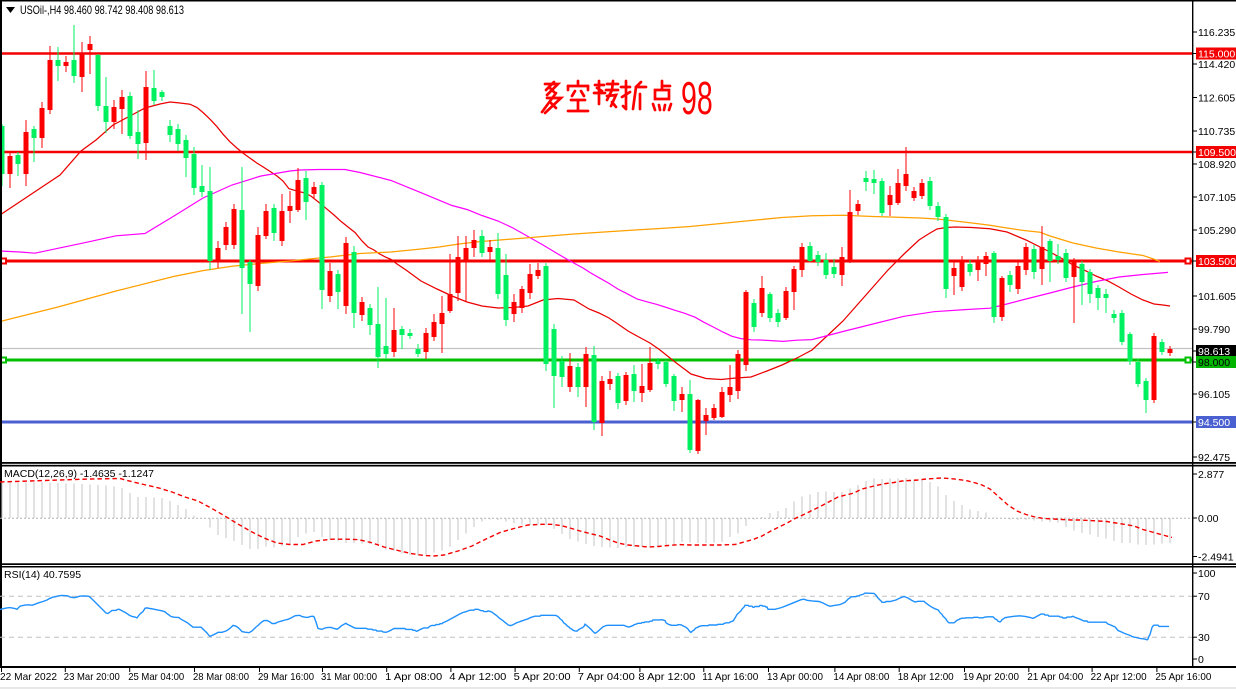 Image resolution: width=1236 pixels, height=689 pixels. Describe the element at coordinates (156, 677) in the screenshot. I see `svg-text: 25 Mar 04:00` at that location.